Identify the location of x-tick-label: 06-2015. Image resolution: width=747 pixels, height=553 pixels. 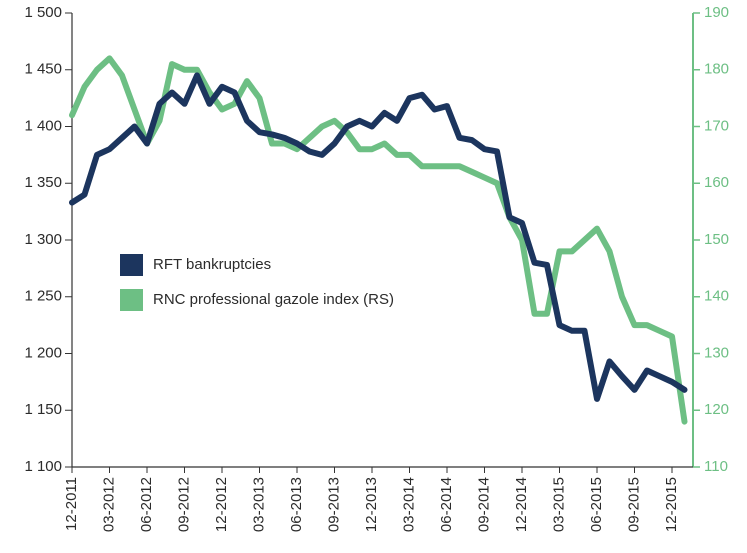
(596, 504).